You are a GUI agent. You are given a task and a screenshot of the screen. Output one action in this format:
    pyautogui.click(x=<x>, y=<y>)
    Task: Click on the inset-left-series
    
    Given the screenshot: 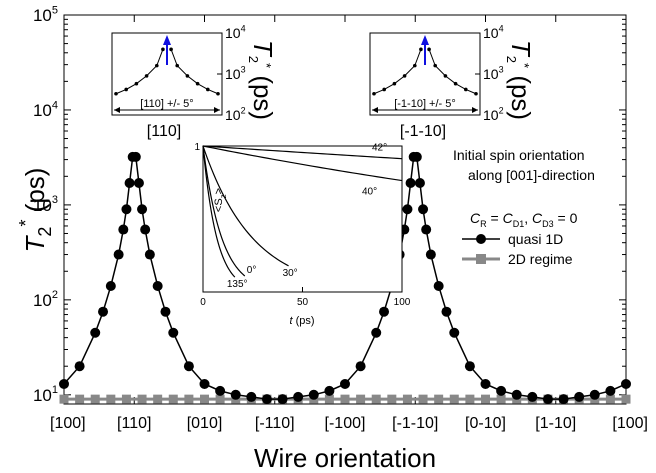 What is the action you would take?
    pyautogui.click(x=167, y=71)
    